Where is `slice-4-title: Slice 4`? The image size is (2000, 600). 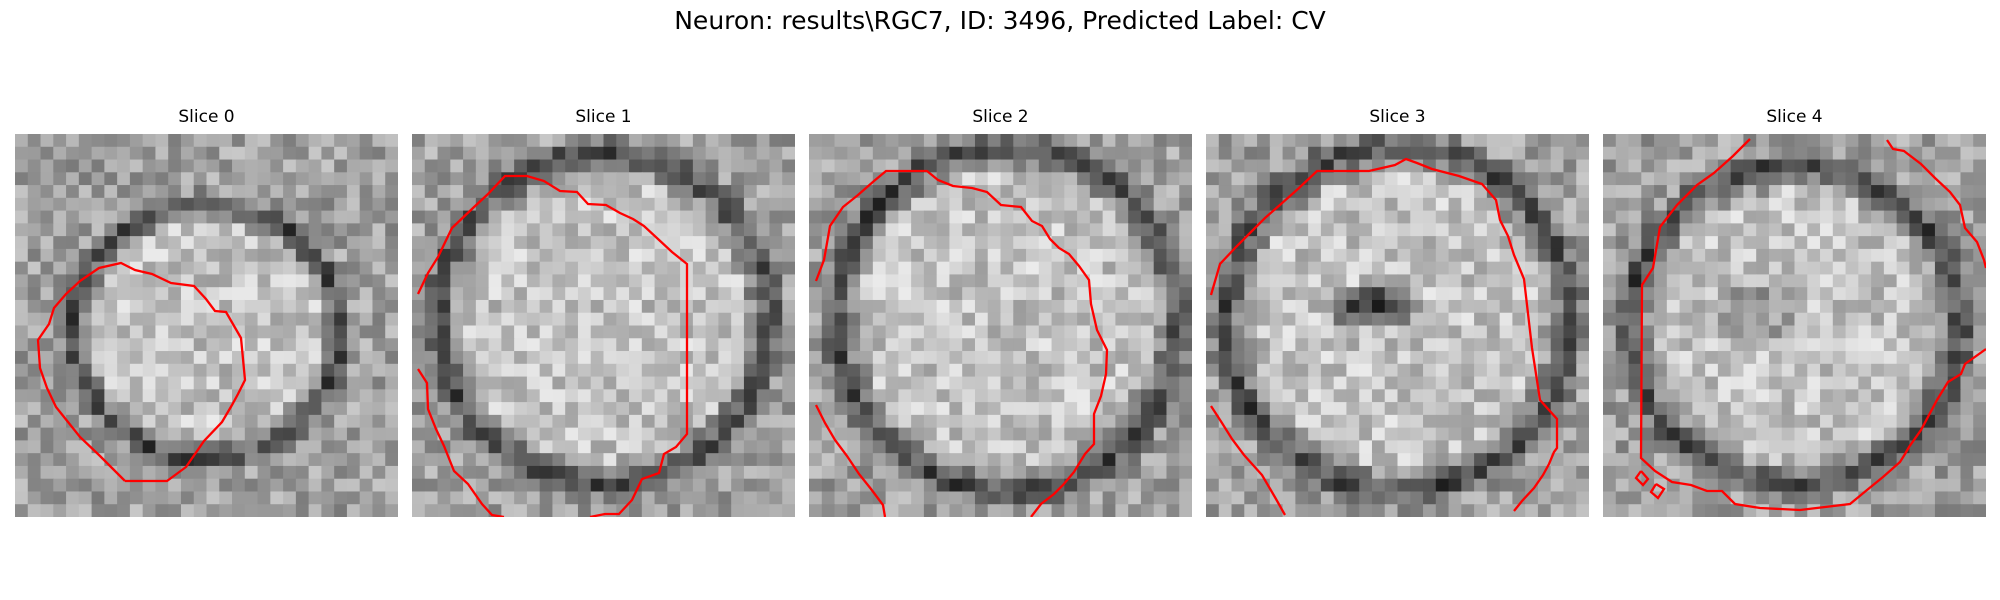 slice-4-title: Slice 4 is located at coordinates (1794, 117).